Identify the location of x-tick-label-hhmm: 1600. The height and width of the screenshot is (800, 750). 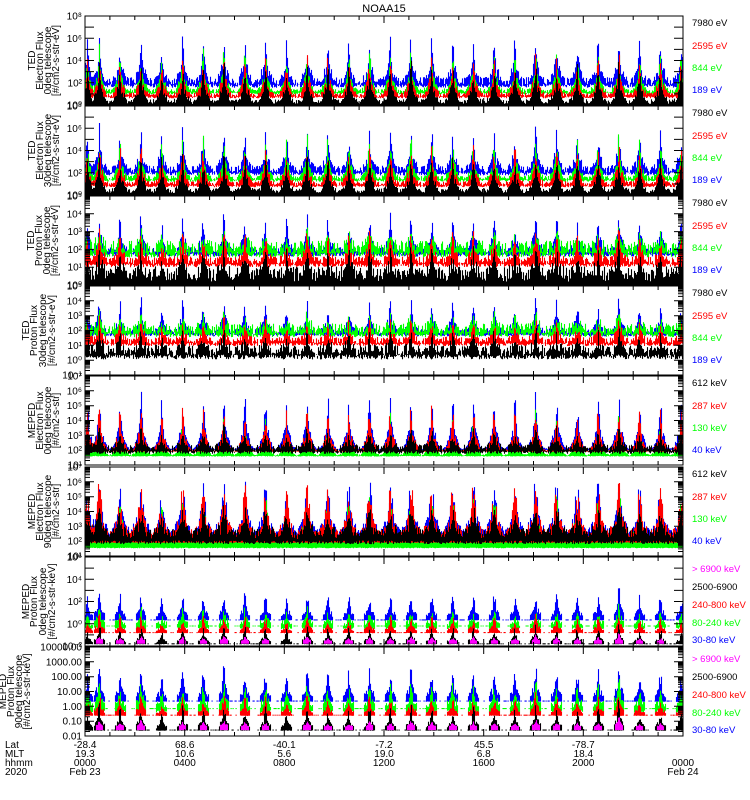
(484, 763).